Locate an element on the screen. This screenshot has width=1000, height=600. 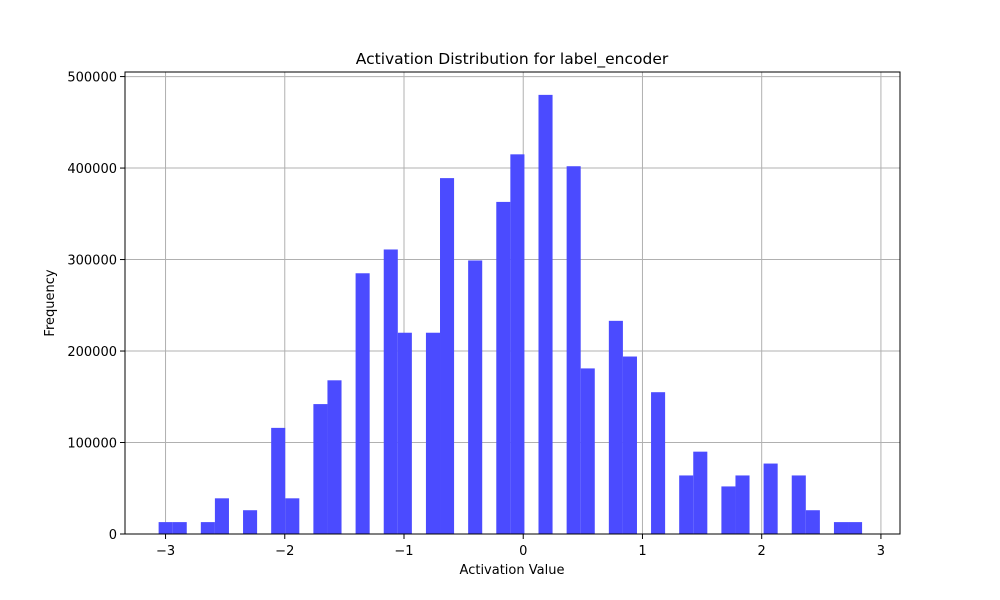
y-tick-label: 100000 is located at coordinates (92, 444).